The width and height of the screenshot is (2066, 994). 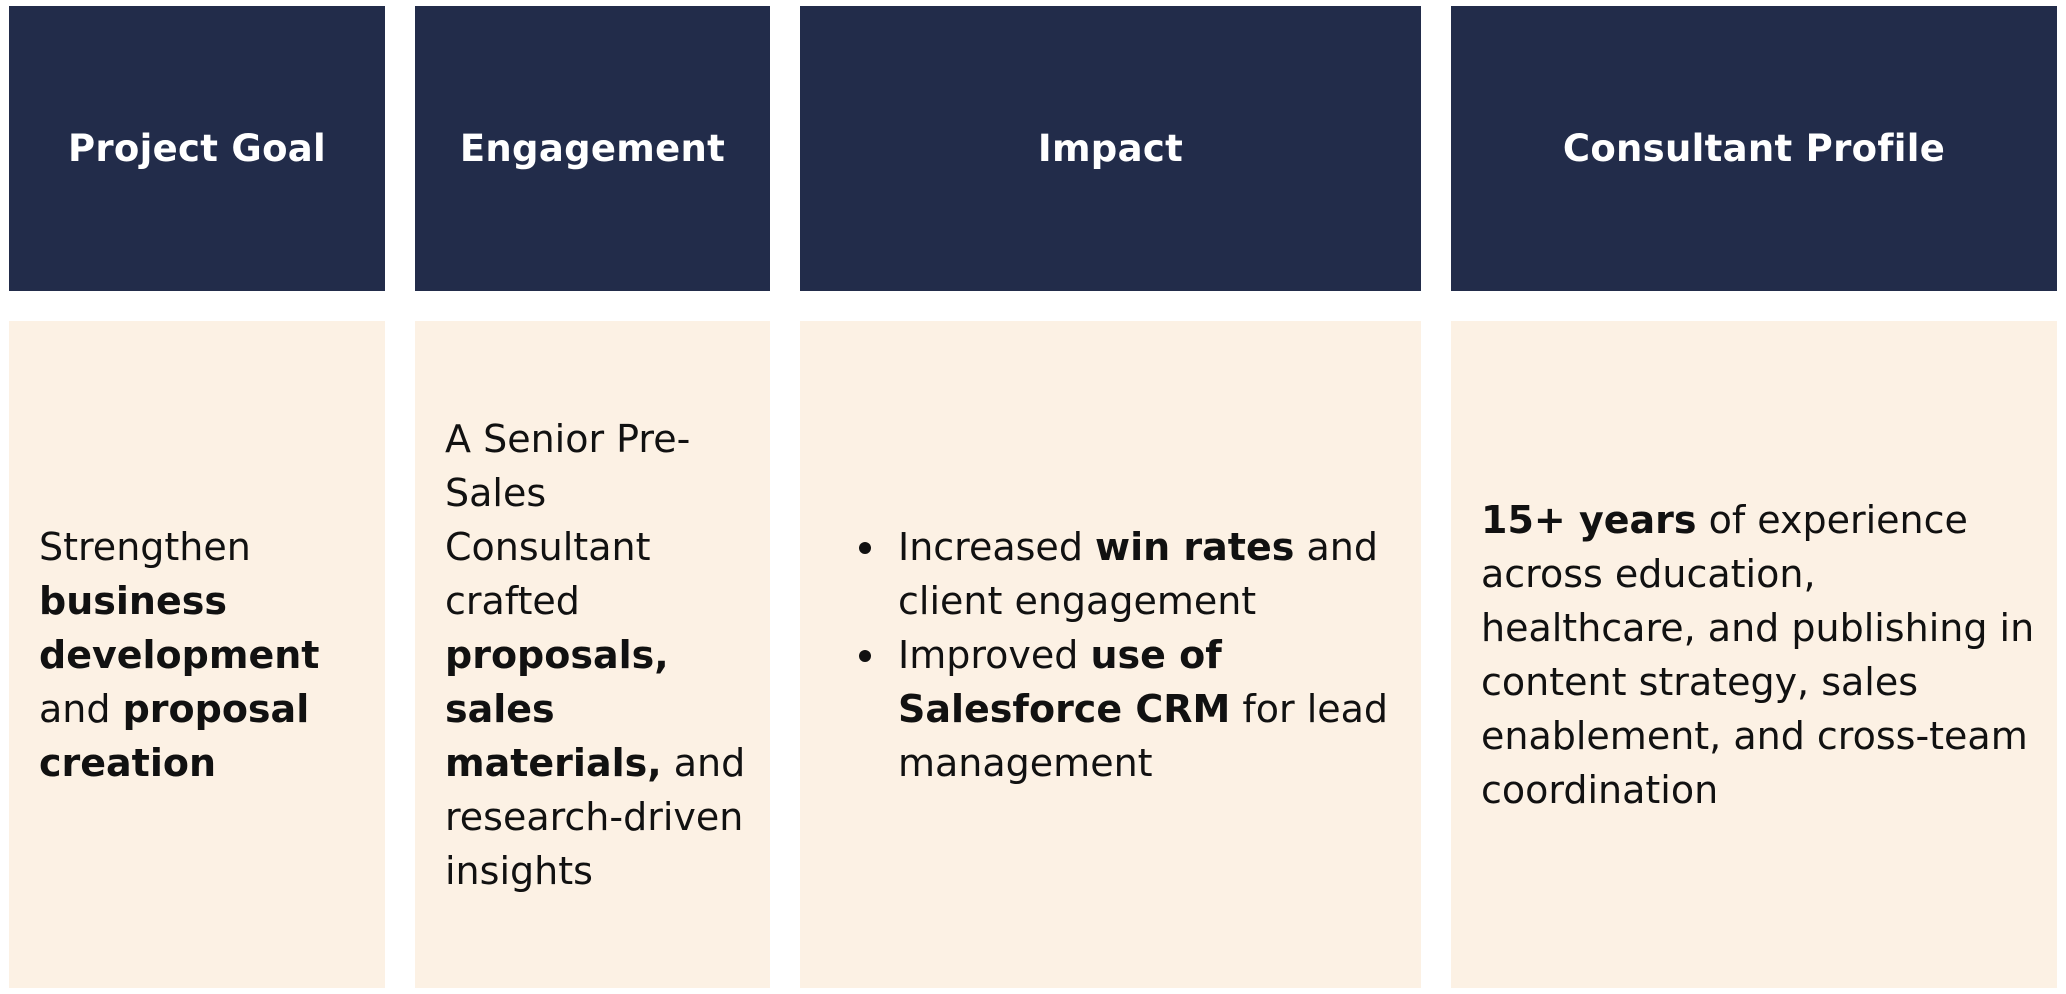 I want to click on header-engagement: Engagement, so click(x=592, y=148).